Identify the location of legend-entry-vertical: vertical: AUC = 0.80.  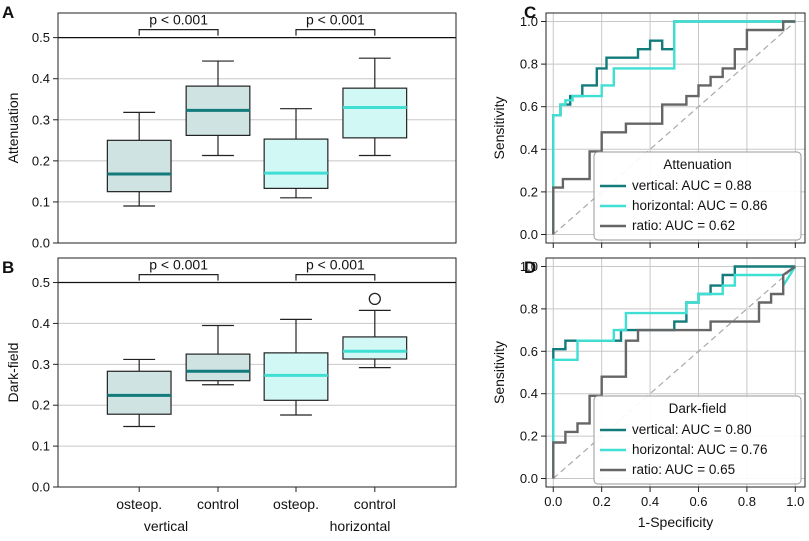
(692, 429).